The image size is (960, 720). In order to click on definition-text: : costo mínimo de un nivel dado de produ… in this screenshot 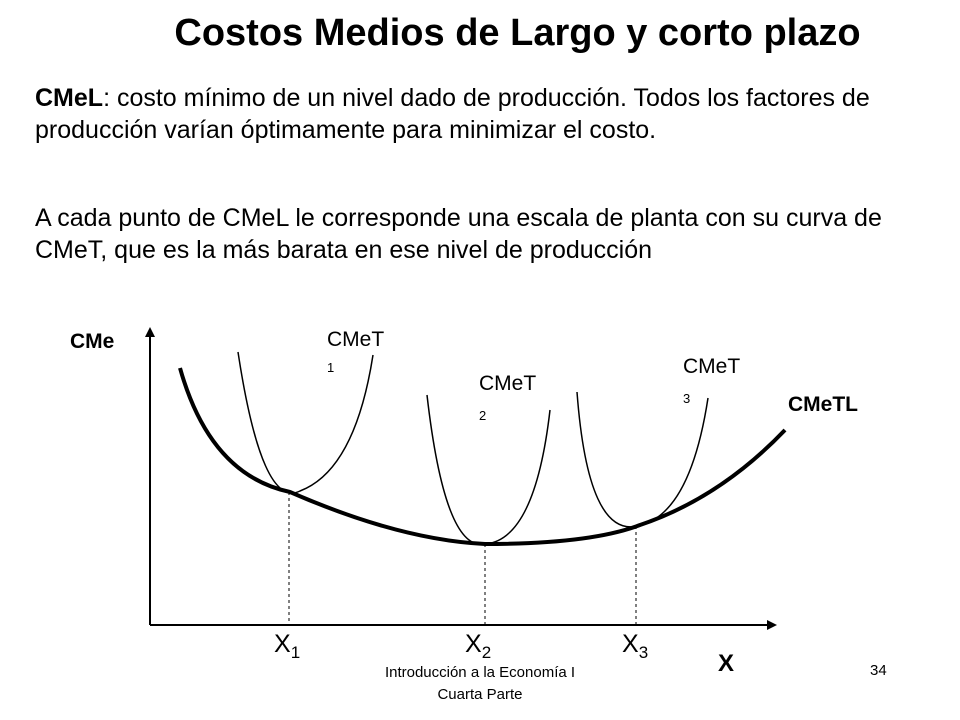, I will do `click(452, 114)`.